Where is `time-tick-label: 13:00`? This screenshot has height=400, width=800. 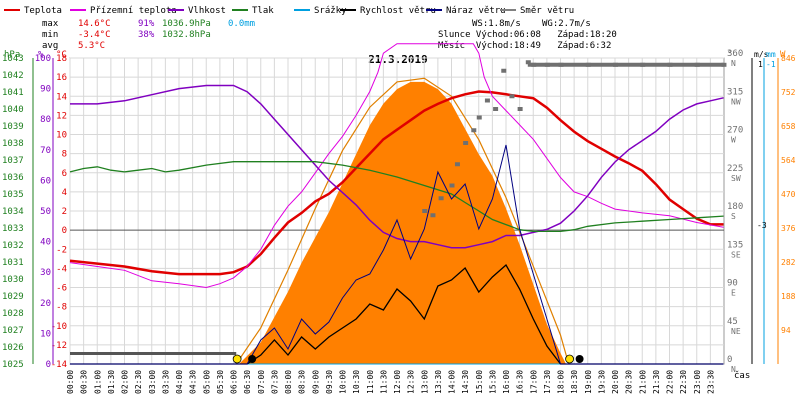 time-tick-label: 13:00 is located at coordinates (424, 382).